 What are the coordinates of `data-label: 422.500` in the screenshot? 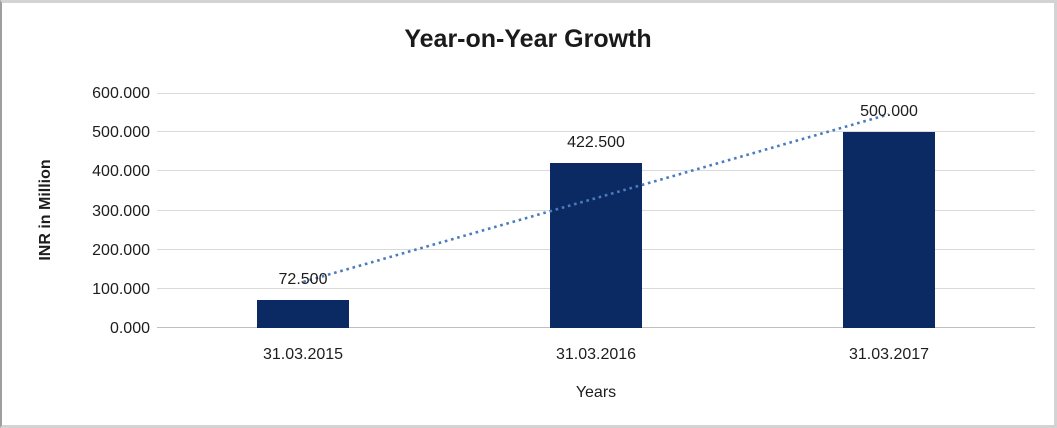 It's located at (596, 142).